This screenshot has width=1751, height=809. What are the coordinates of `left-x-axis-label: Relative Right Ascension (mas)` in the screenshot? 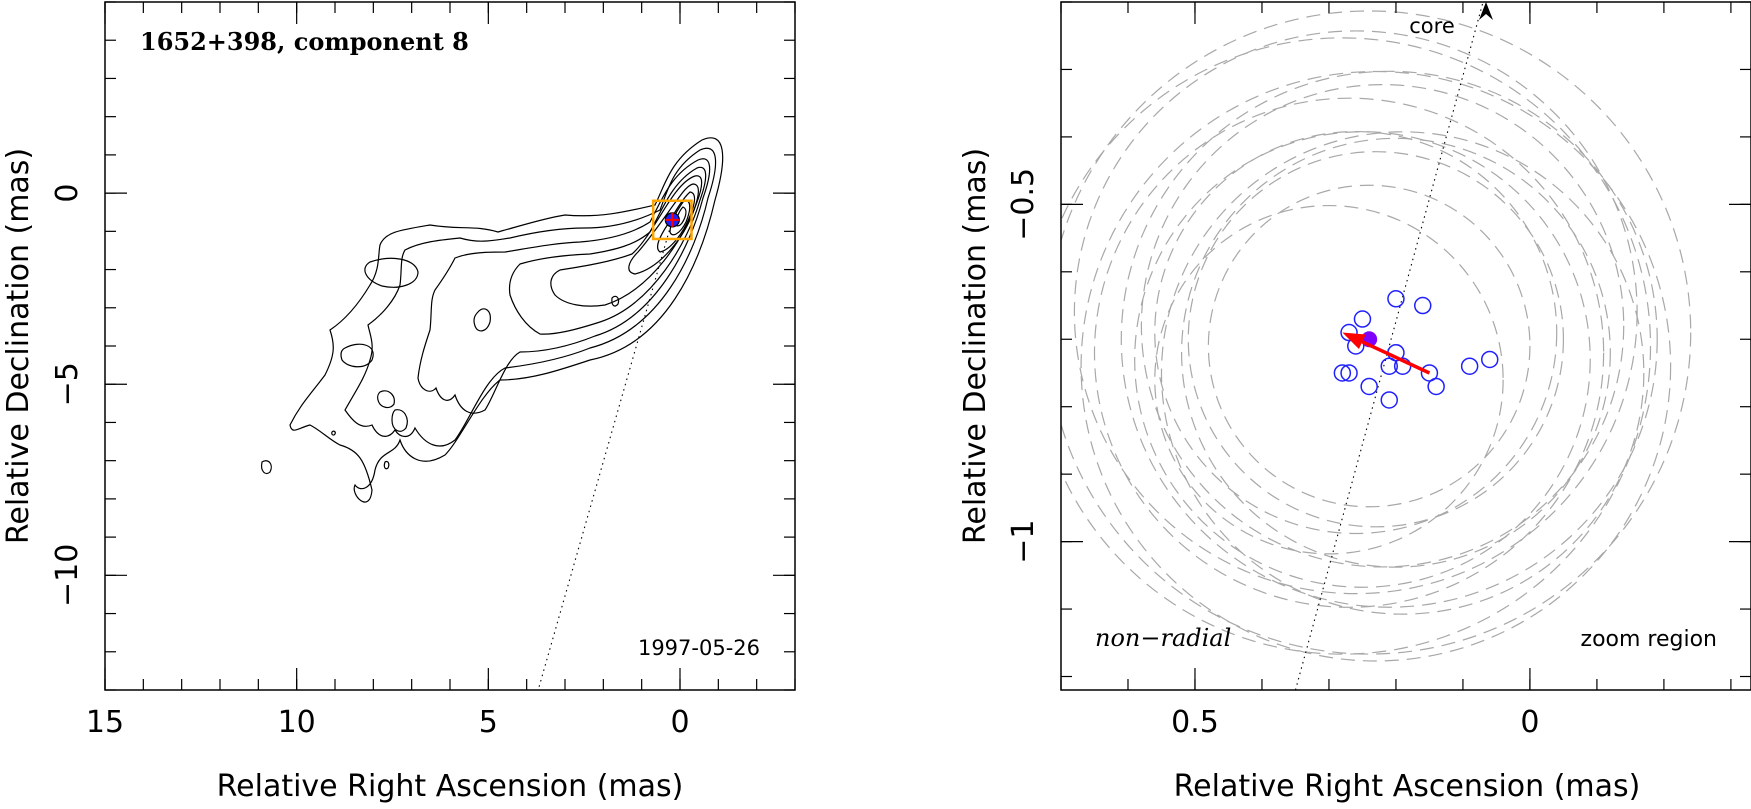 It's located at (450, 786).